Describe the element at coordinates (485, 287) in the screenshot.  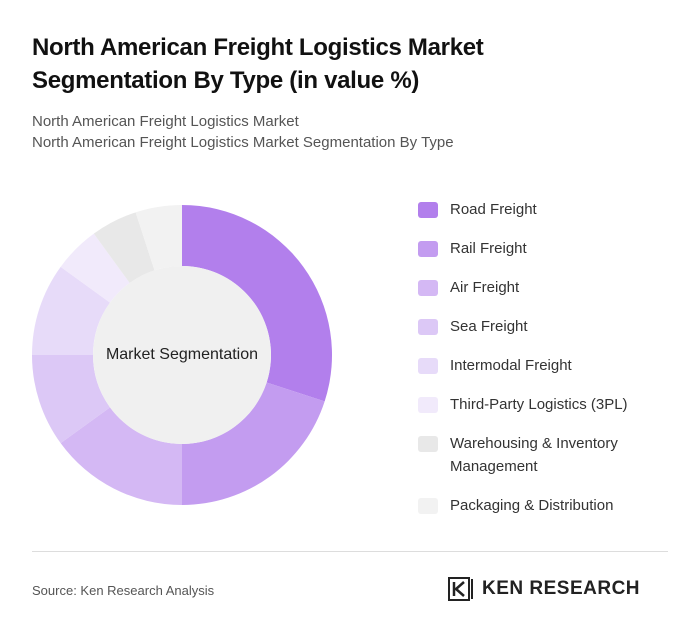
I see `legend-label: Air Freight` at that location.